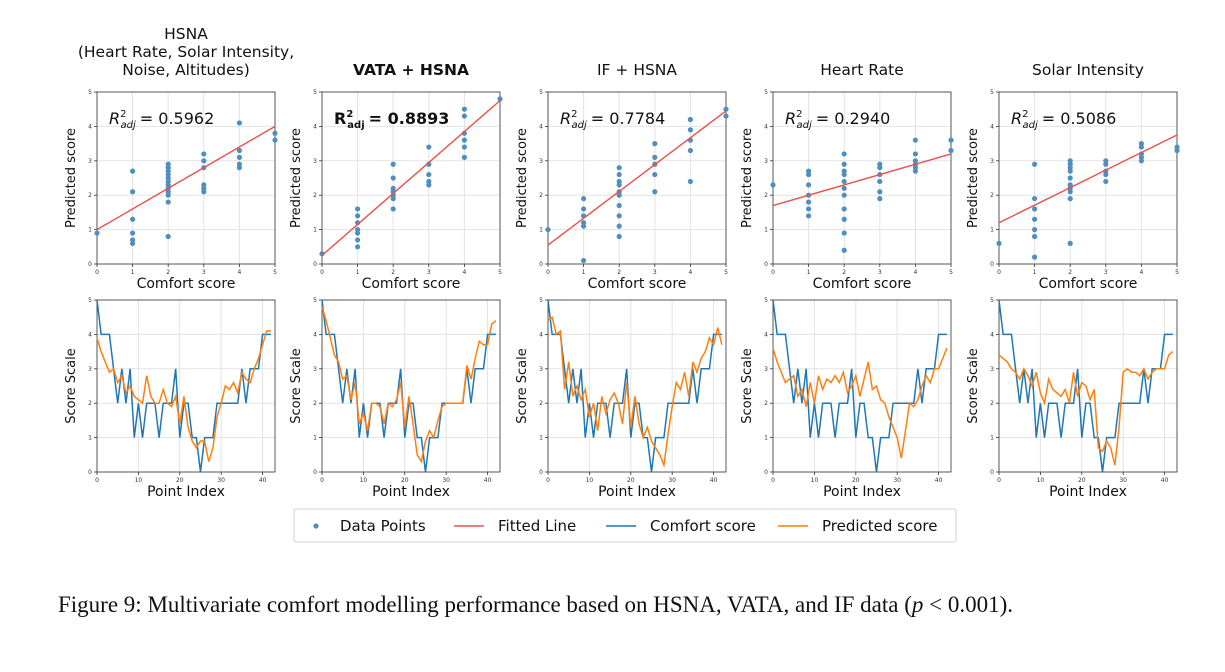 This screenshot has width=1225, height=672. Describe the element at coordinates (541, 264) in the screenshot. I see `scatter-ytick-label-2-0: 0` at that location.